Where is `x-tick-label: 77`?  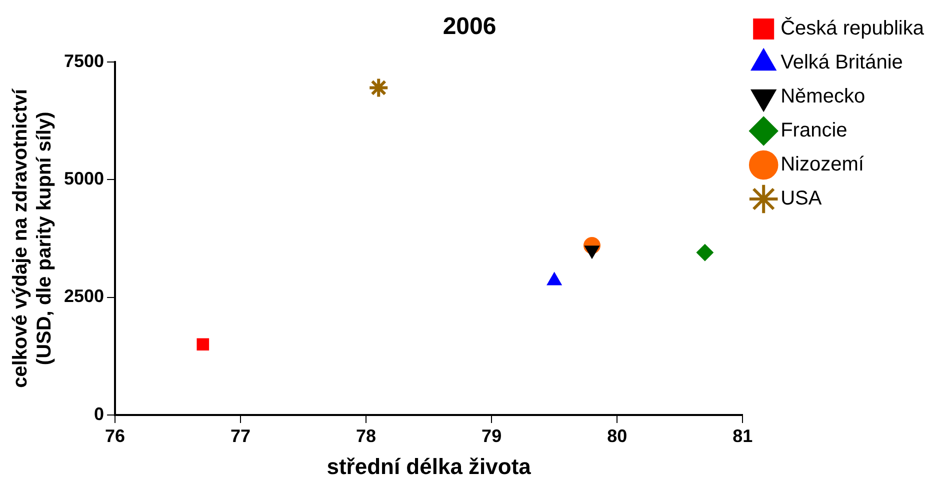 x-tick-label: 77 is located at coordinates (240, 436).